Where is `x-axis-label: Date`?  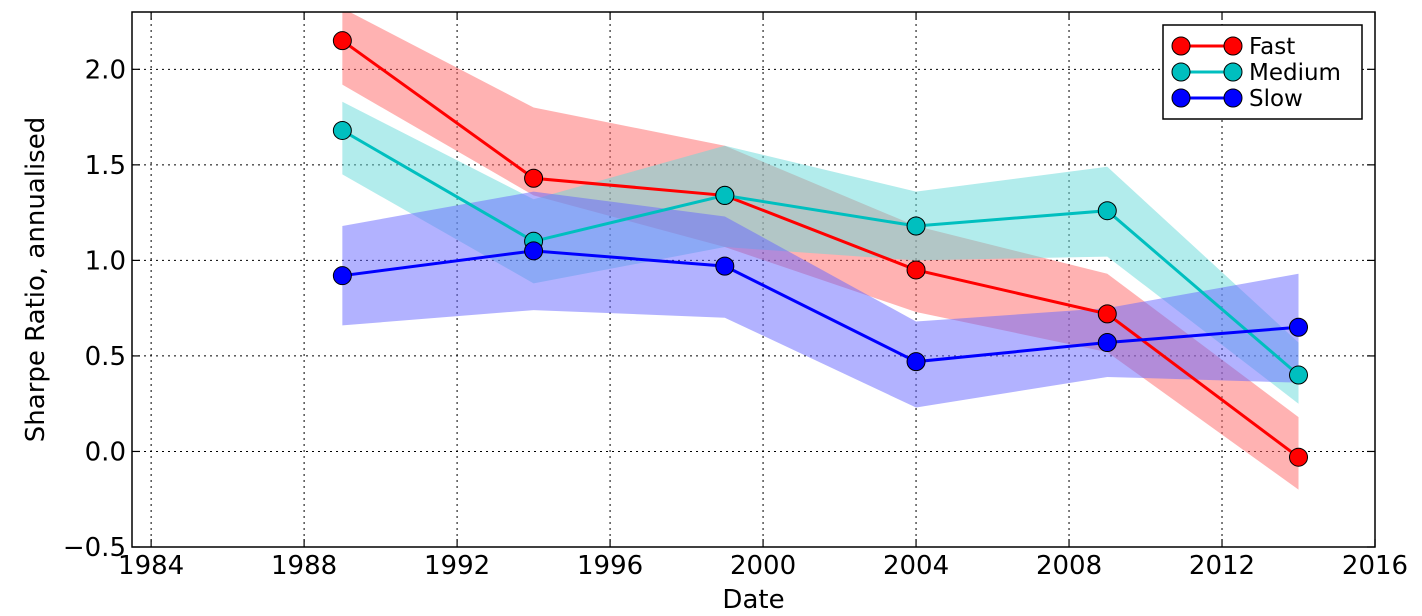 x-axis-label: Date is located at coordinates (753, 600).